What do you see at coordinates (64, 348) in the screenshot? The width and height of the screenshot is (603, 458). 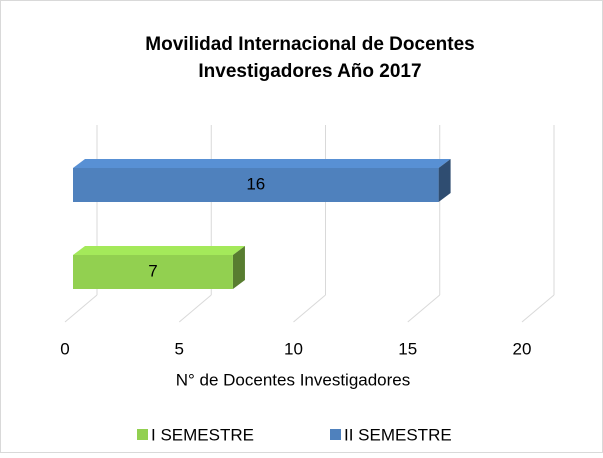 I see `x-tick-label: 0` at bounding box center [64, 348].